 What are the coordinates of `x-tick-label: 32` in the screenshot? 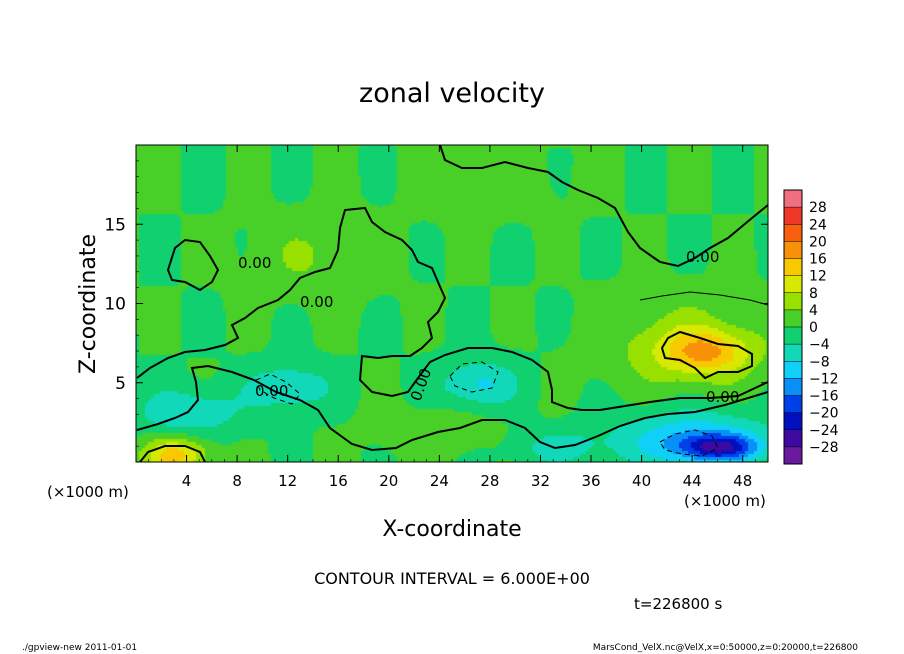 It's located at (540, 481).